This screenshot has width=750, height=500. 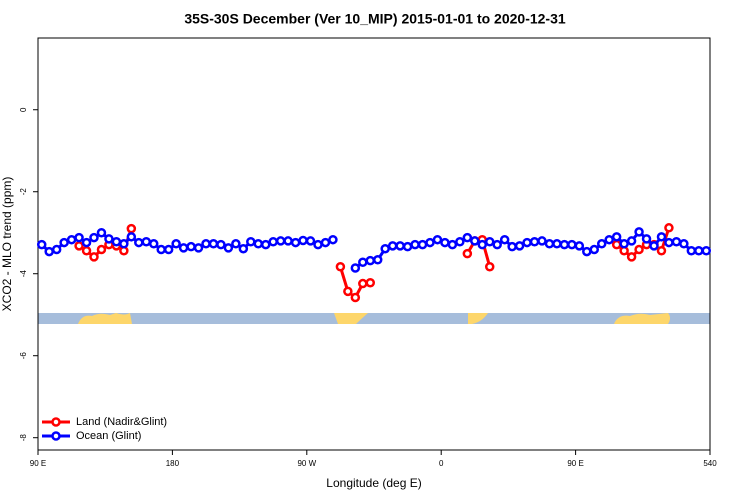 I want to click on y-axis-label: XCO2 - MLO trend (ppm), so click(x=7, y=244).